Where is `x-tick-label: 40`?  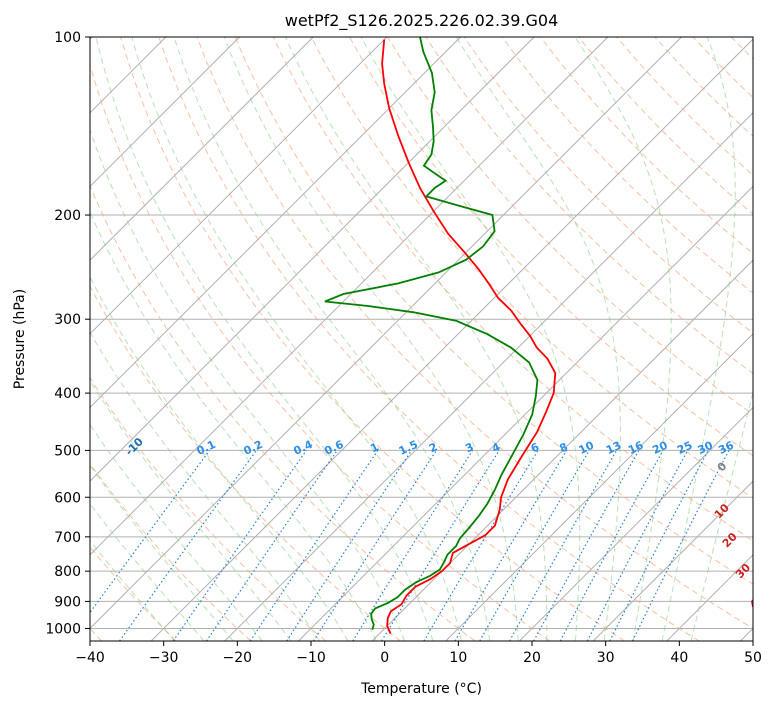 x-tick-label: 40 is located at coordinates (679, 658).